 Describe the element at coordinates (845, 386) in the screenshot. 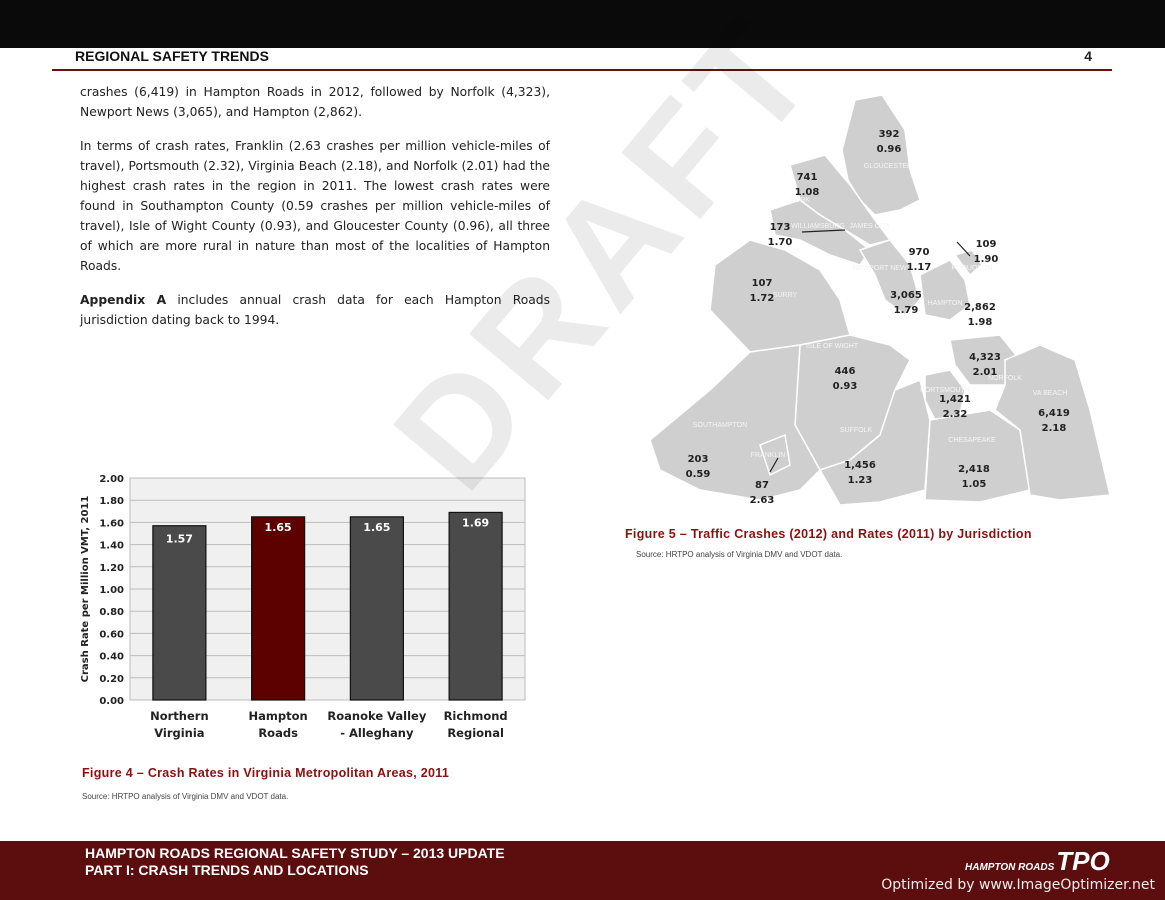

I see `map-crash-rate: 0.93` at that location.